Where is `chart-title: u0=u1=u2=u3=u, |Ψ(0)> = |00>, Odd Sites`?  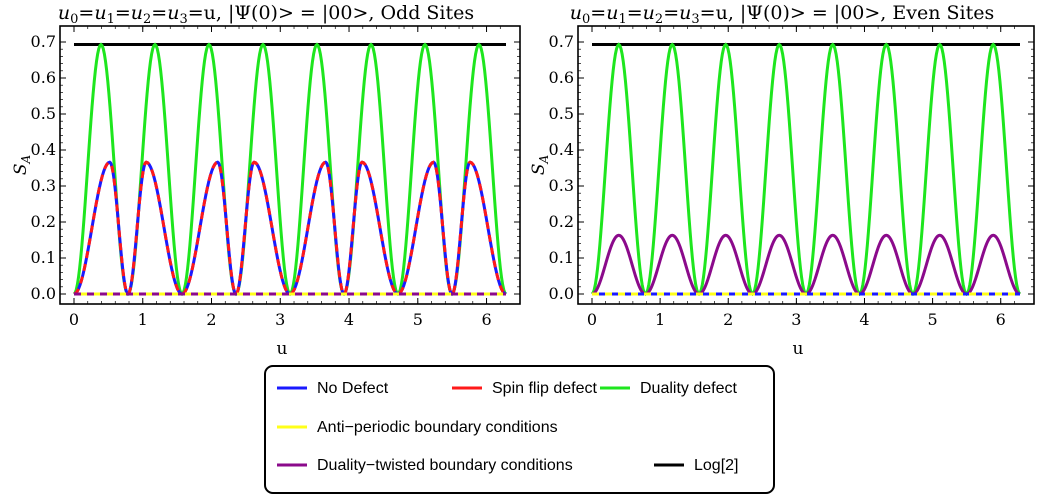 chart-title: u0=u1=u2=u3=u, |Ψ(0)> = |00>, Odd Sites is located at coordinates (266, 14).